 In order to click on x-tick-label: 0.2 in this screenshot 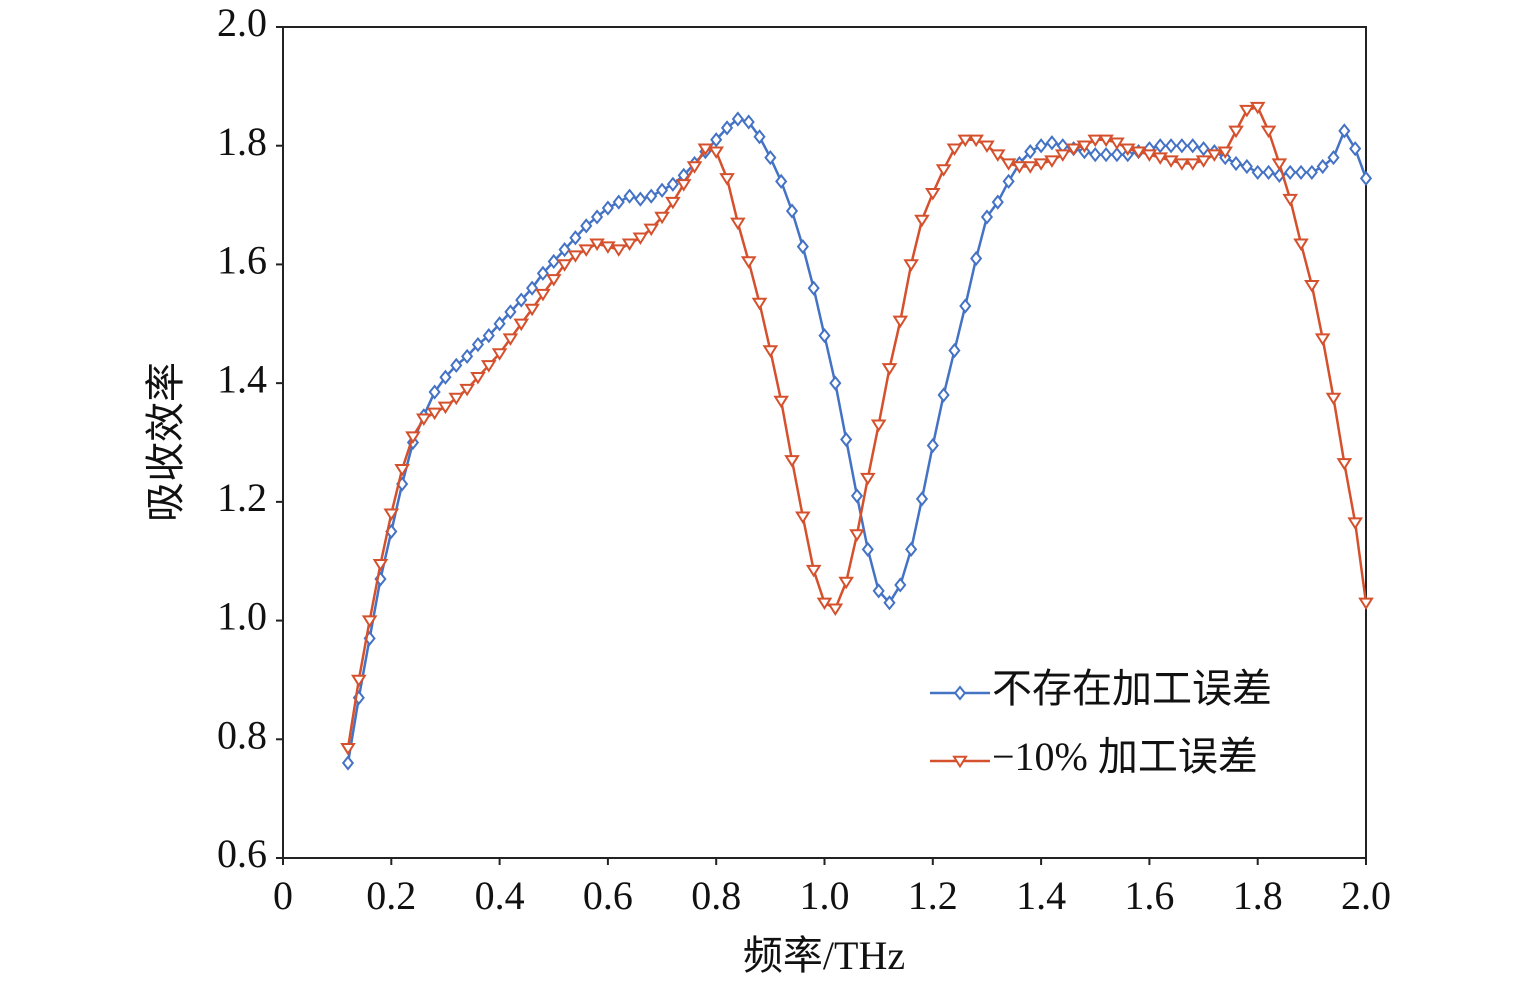, I will do `click(391, 895)`.